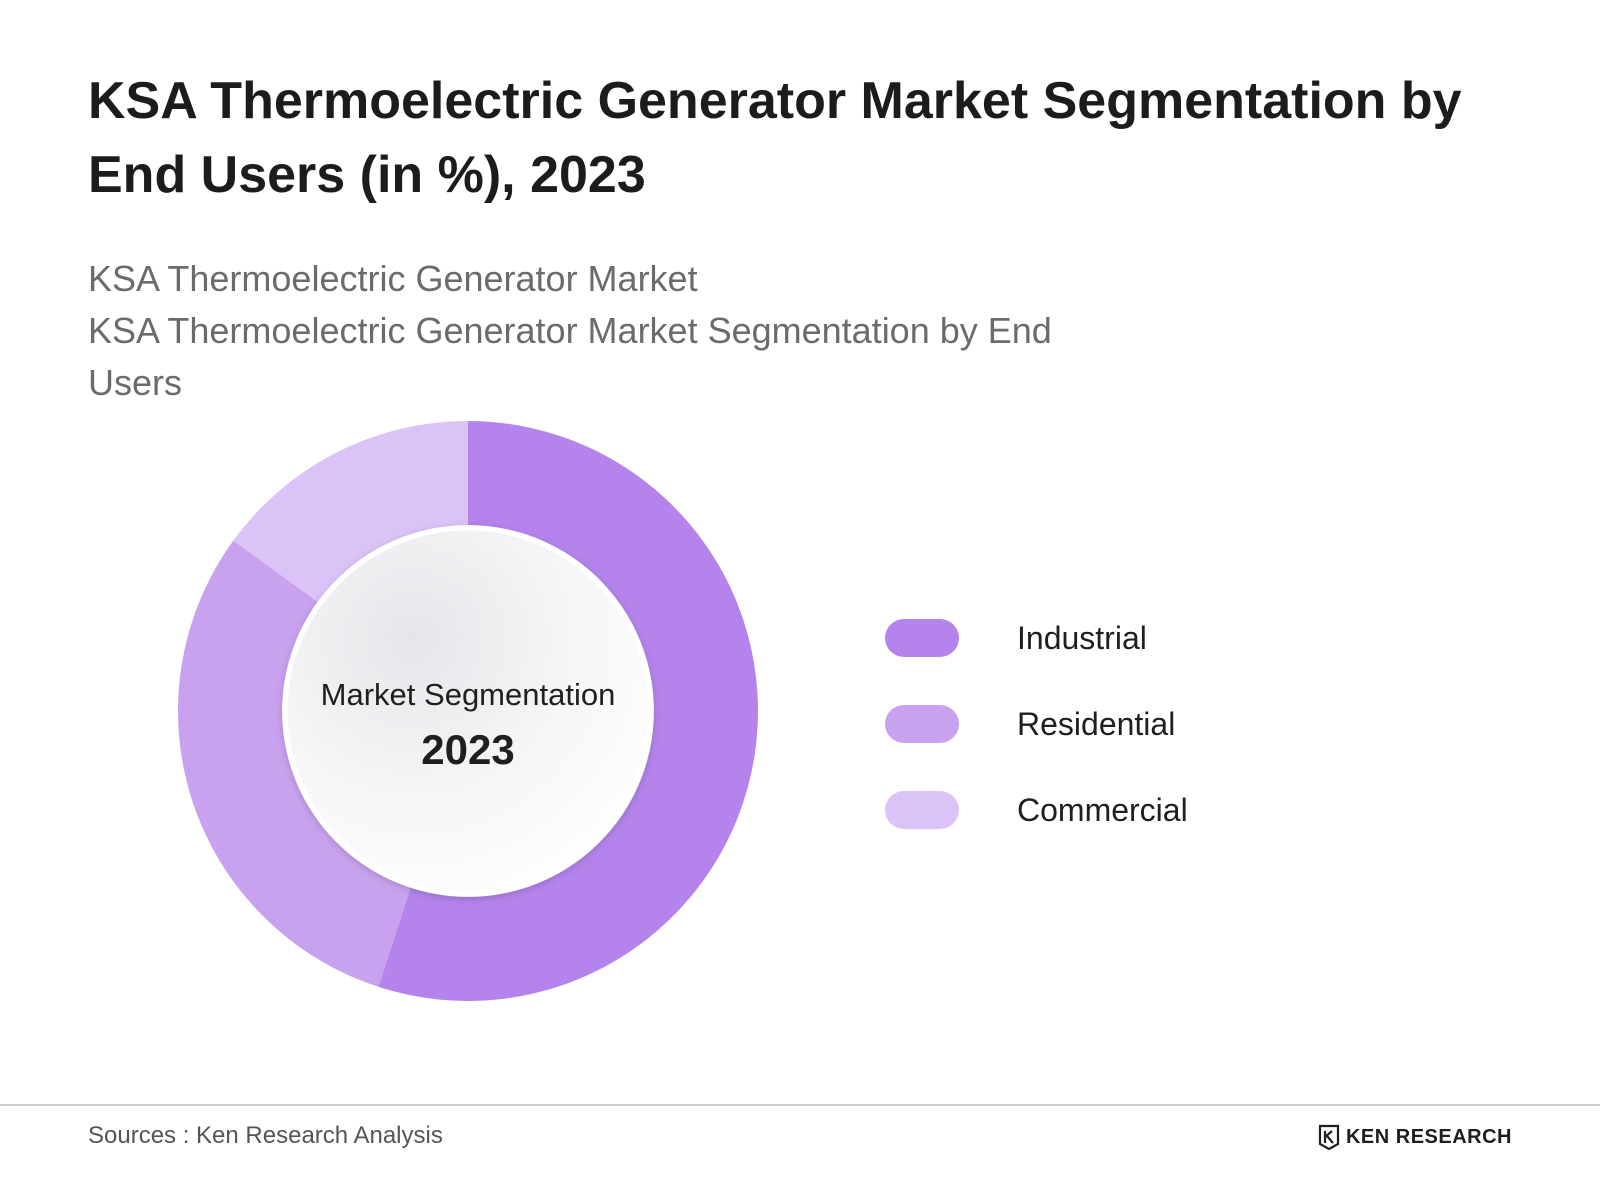 This screenshot has height=1200, width=1600. Describe the element at coordinates (922, 810) in the screenshot. I see `legend-swatch-commercial` at that location.